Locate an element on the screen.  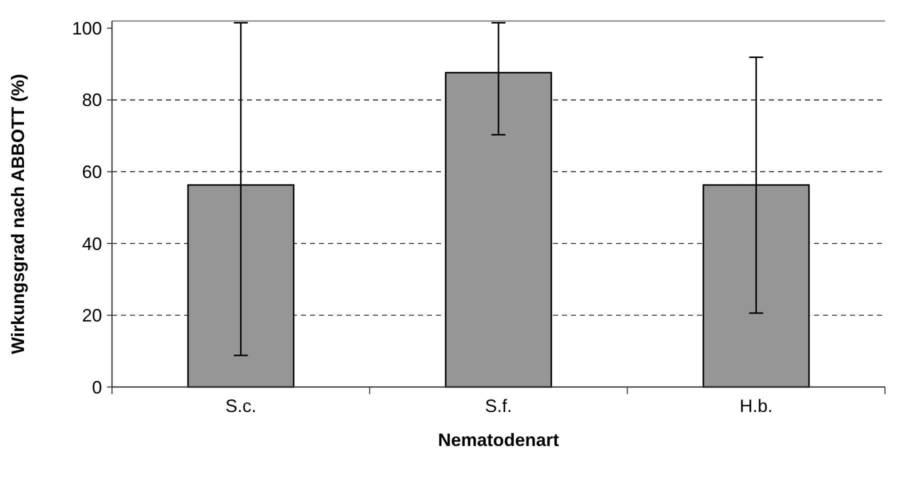
x-tick-label: S.c. is located at coordinates (240, 406).